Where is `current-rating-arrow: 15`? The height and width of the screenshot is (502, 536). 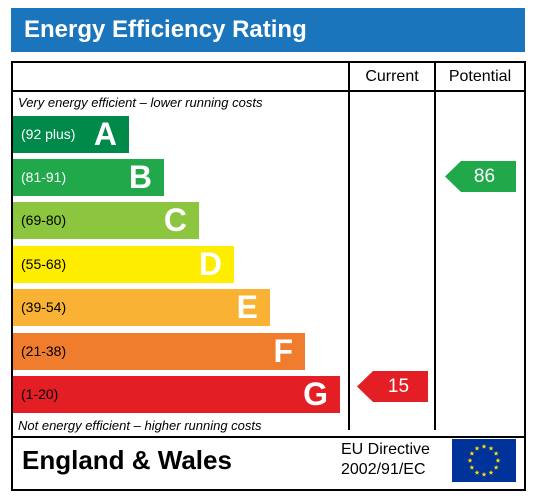
current-rating-arrow: 15 is located at coordinates (392, 386).